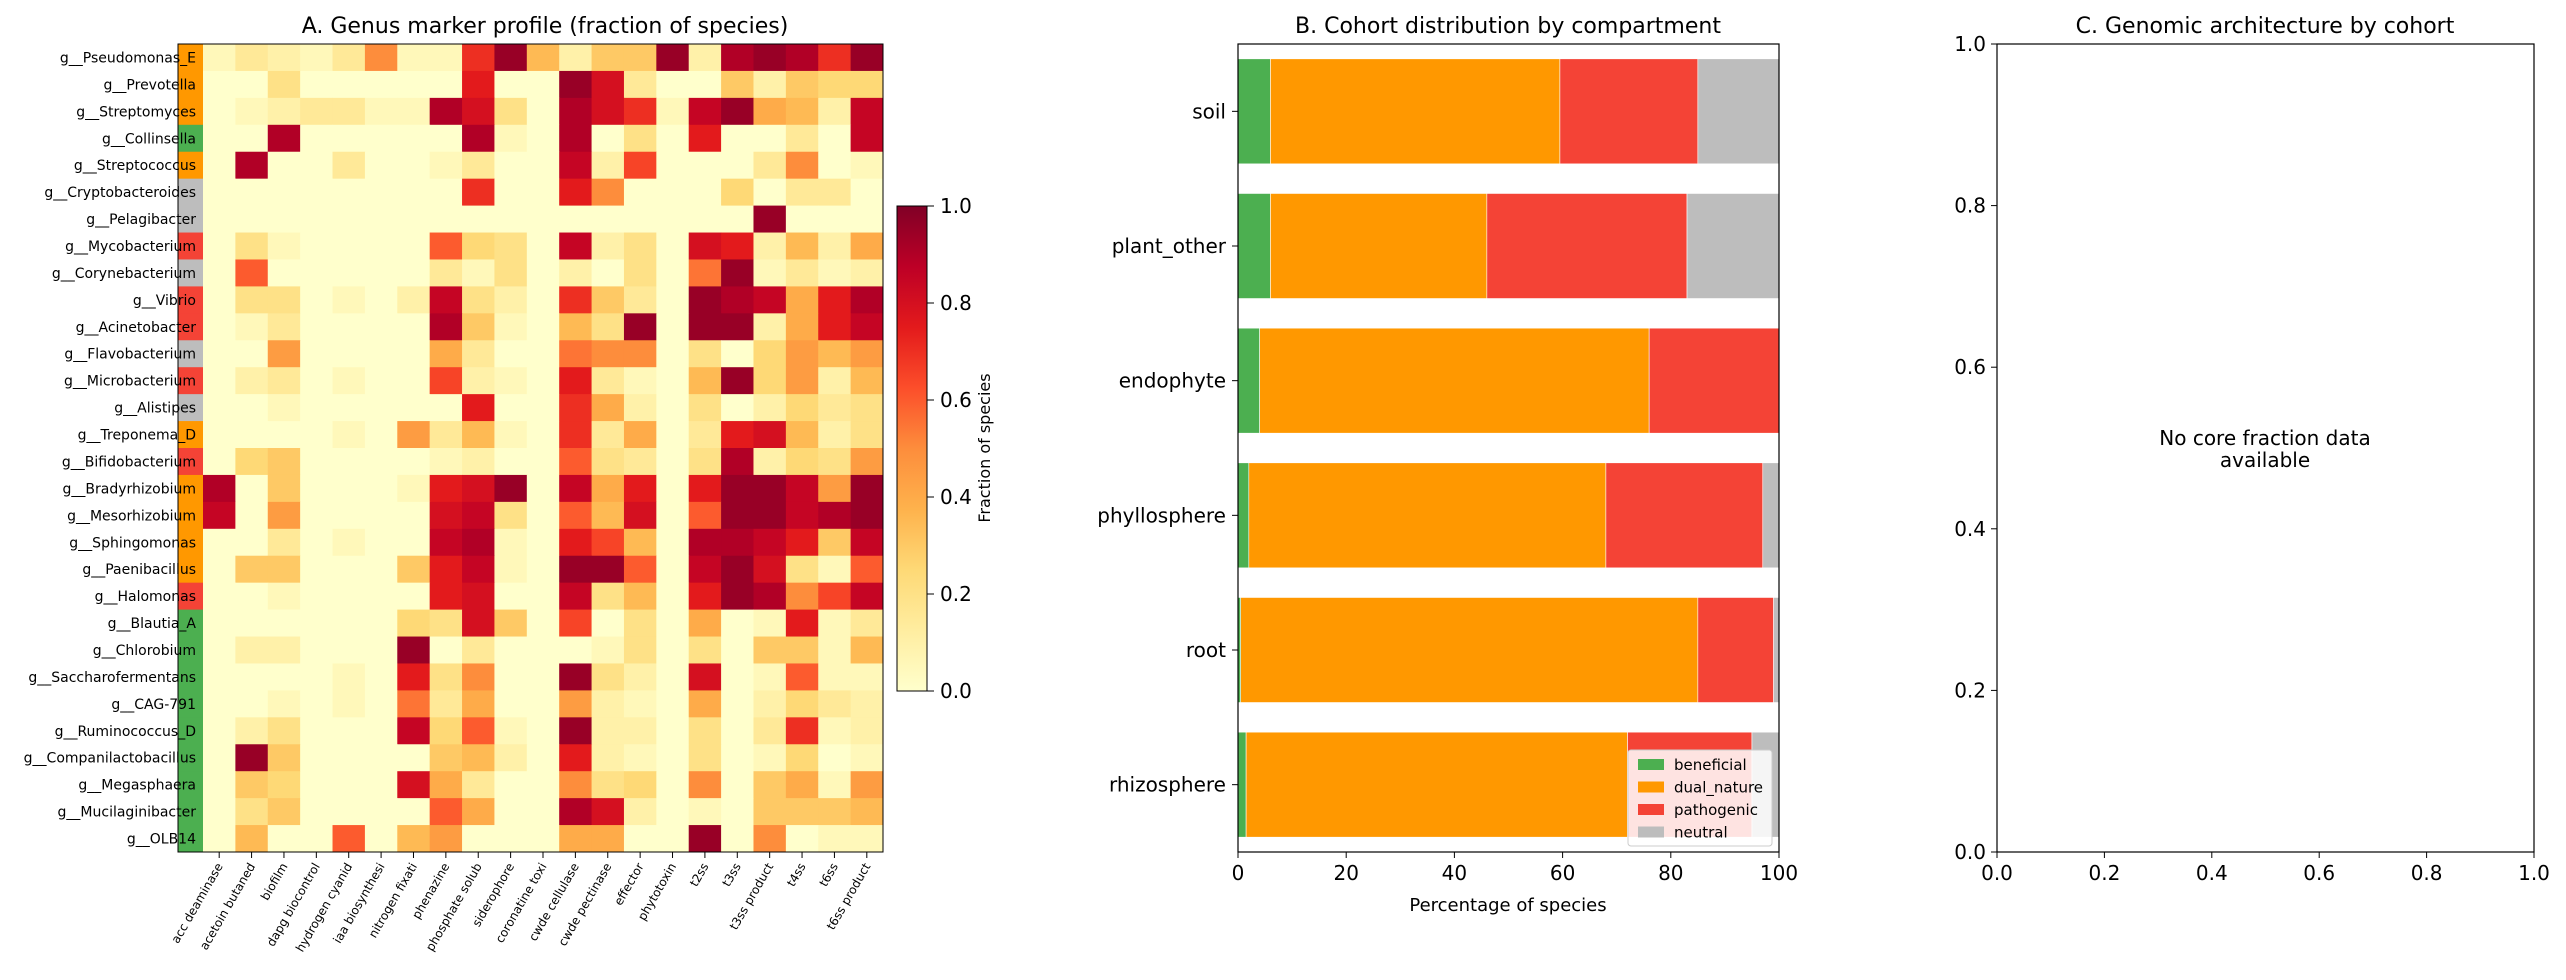  Describe the element at coordinates (1716, 810) in the screenshot. I see `legend-label: pathogenic` at that location.